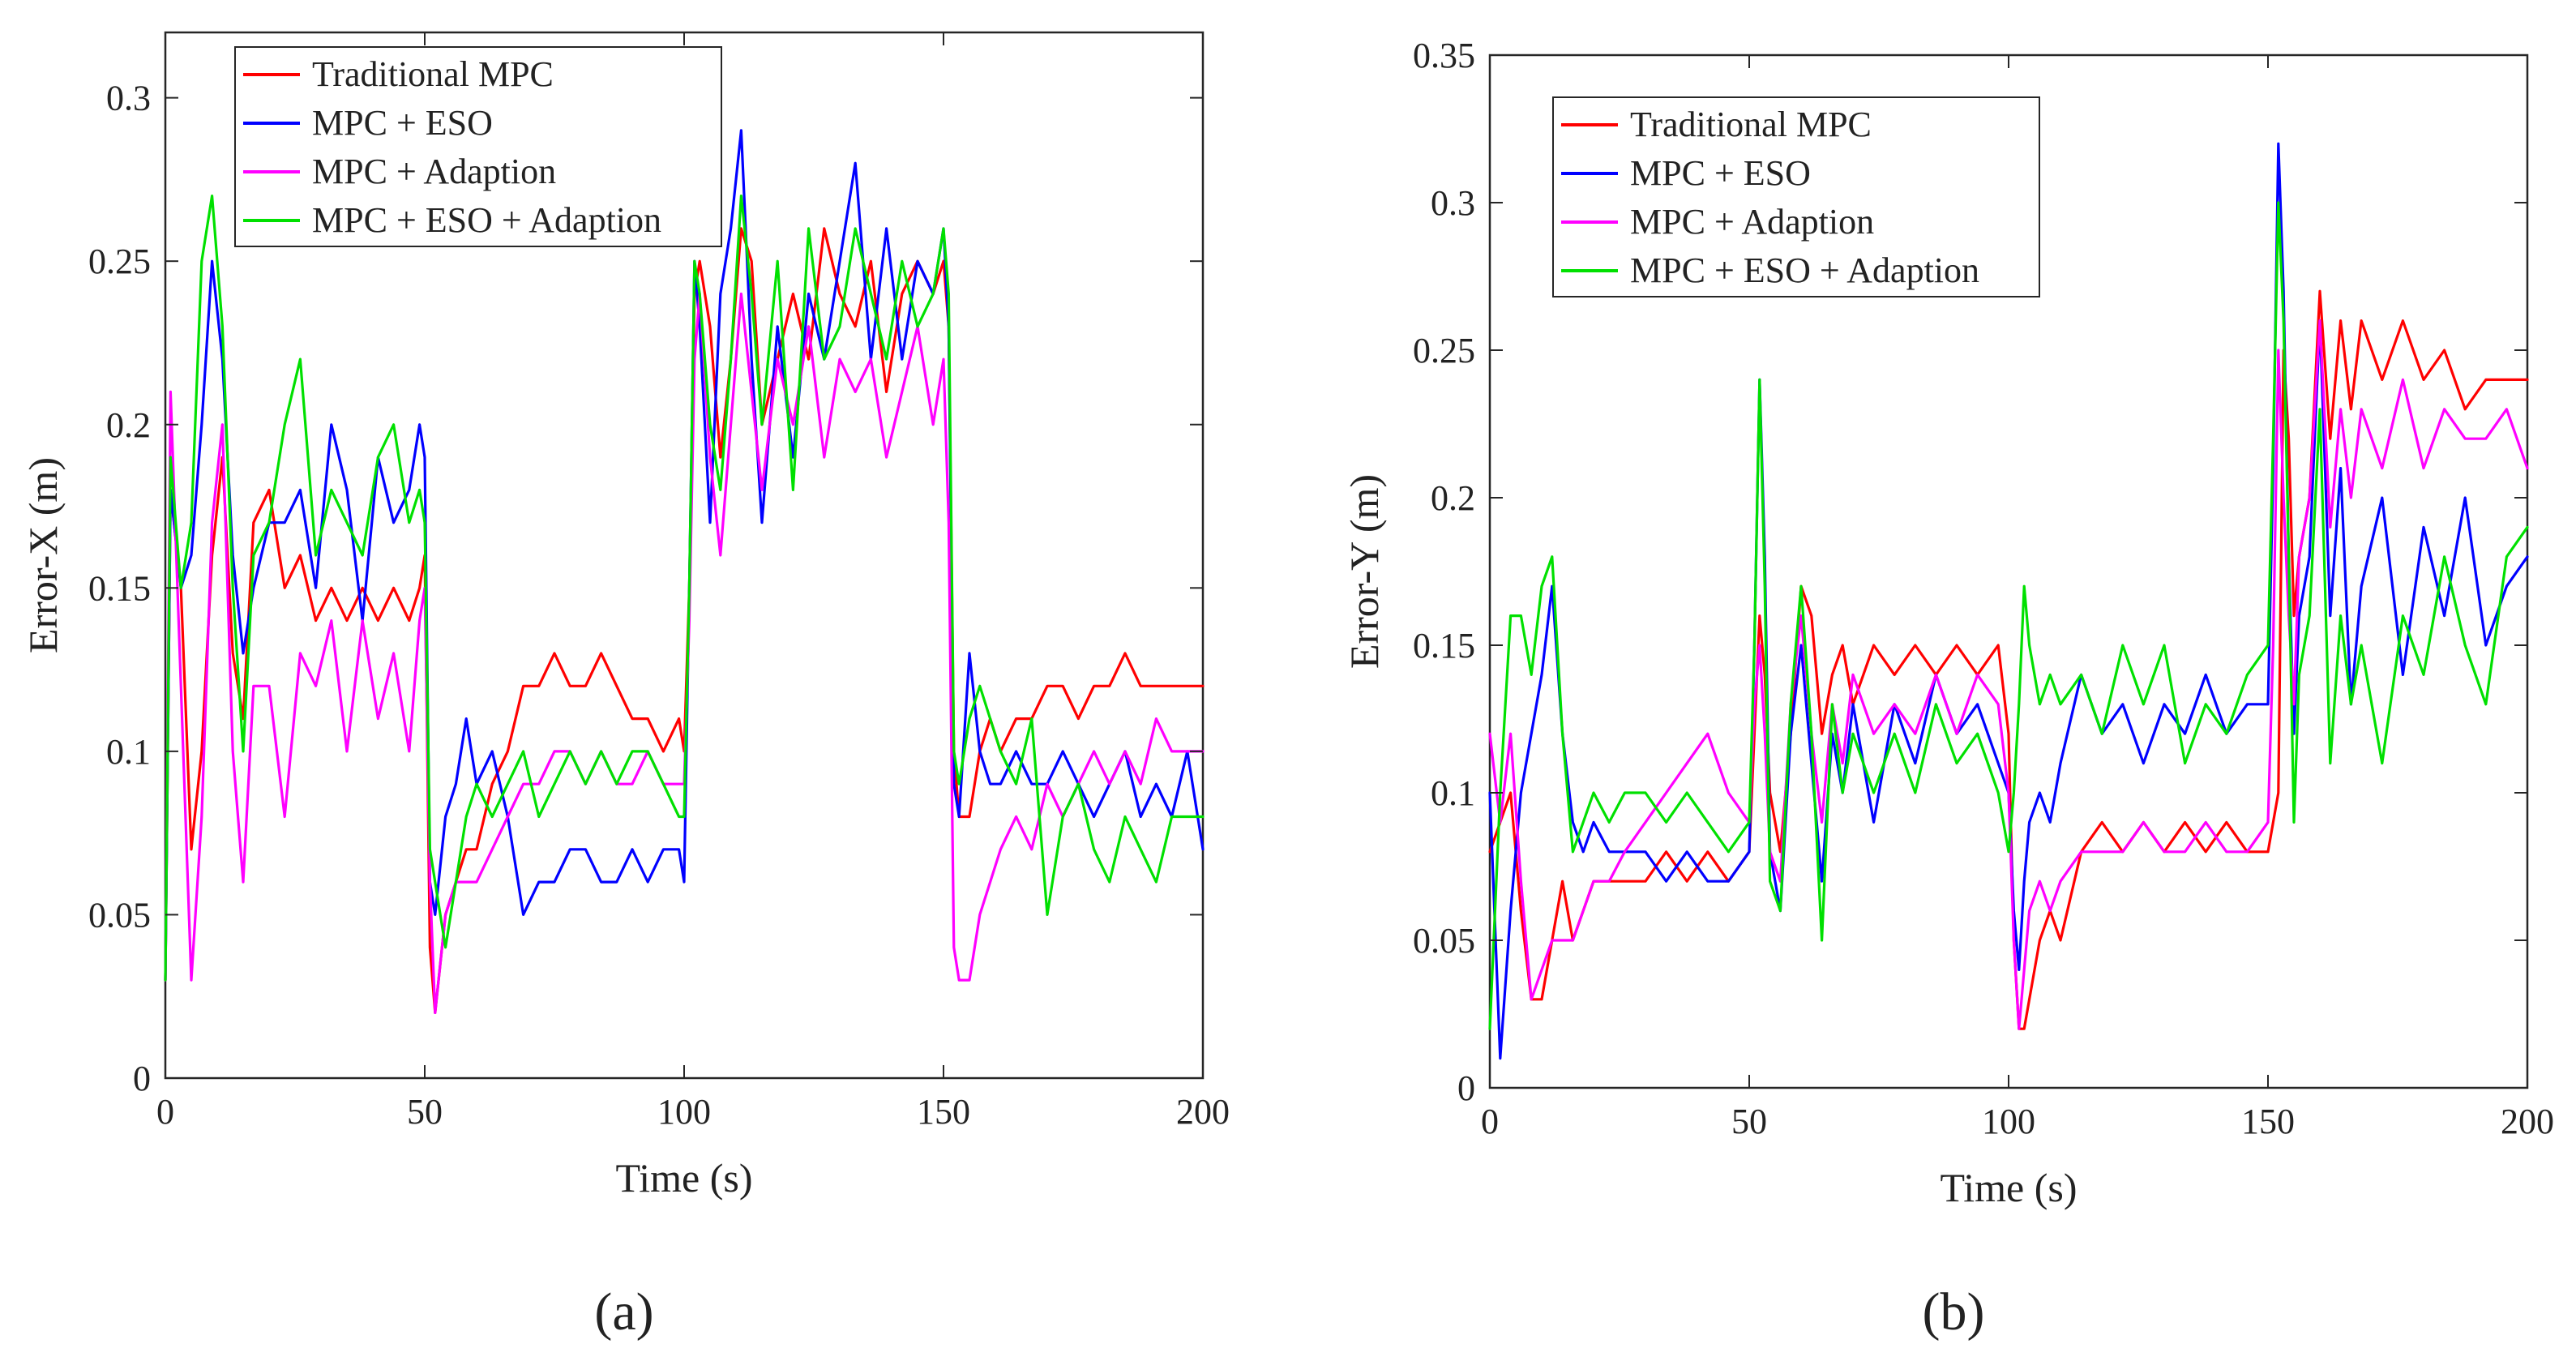 The width and height of the screenshot is (2576, 1361). Describe the element at coordinates (1490, 1121) in the screenshot. I see `x-tick-label-b: 0` at that location.